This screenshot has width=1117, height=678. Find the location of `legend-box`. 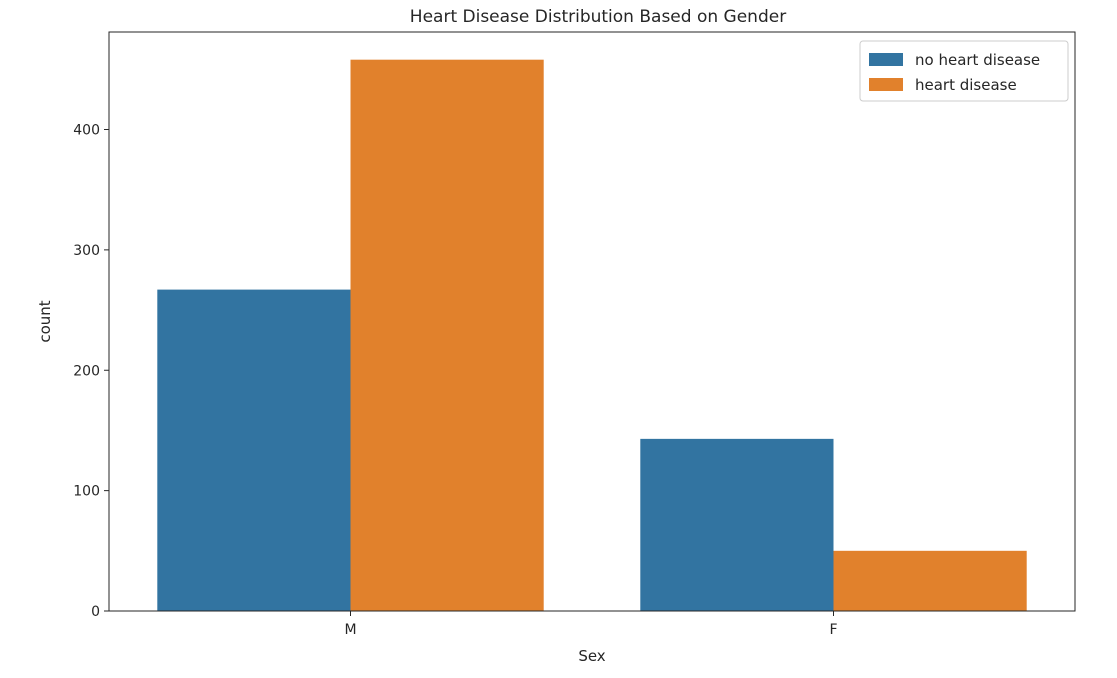

legend-box is located at coordinates (964, 71).